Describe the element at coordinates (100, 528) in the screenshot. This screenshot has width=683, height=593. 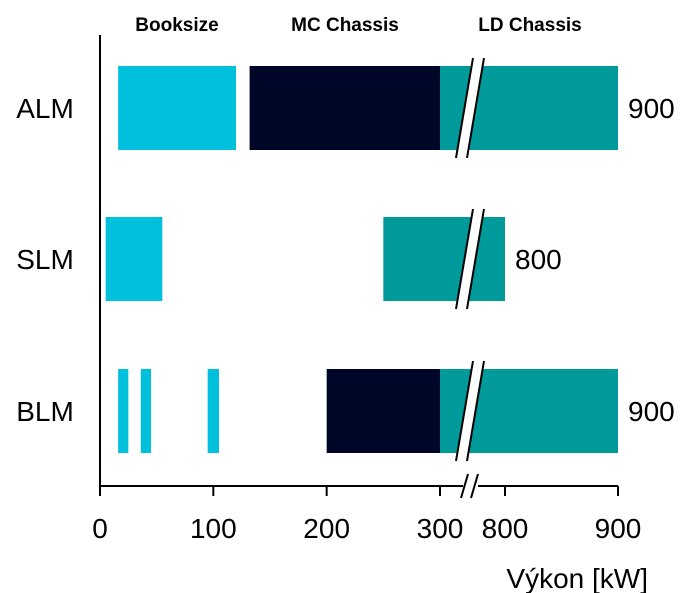
I see `x-tick-label-0: 0` at that location.